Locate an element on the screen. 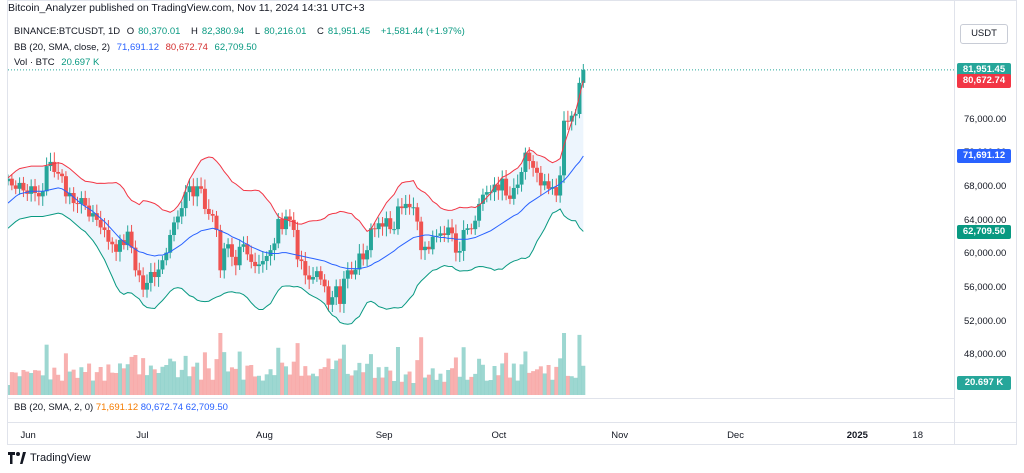  time-tick-label: Jun is located at coordinates (28, 435).